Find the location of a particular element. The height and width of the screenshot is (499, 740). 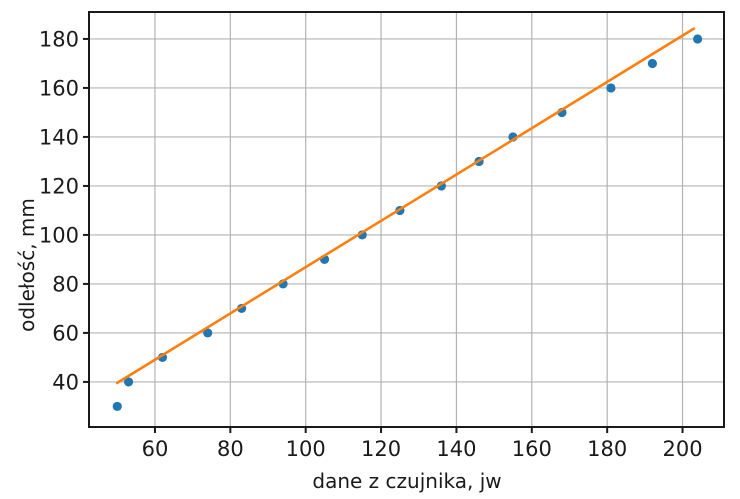

y-tick-label: 60 is located at coordinates (65, 333).